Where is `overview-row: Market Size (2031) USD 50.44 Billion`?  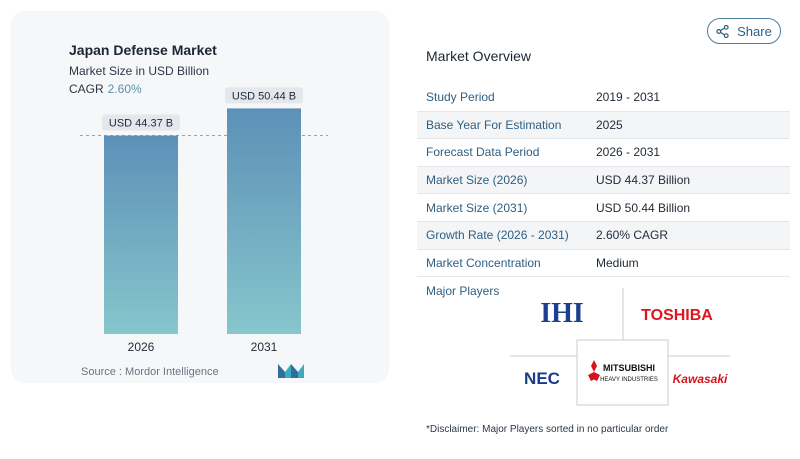
overview-row: Market Size (2031) USD 50.44 Billion is located at coordinates (603, 208).